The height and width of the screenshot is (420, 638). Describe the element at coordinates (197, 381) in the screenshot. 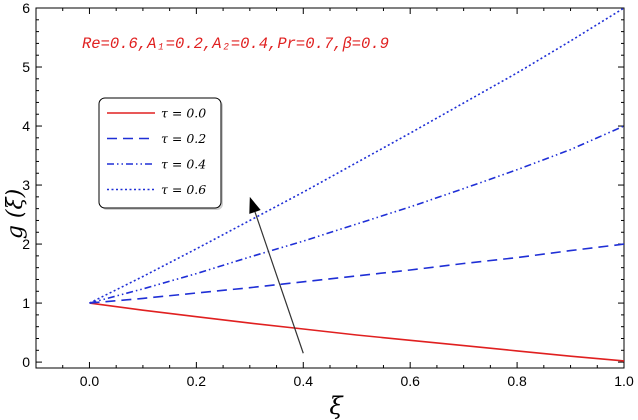

I see `x-tick-label: 0.2` at that location.